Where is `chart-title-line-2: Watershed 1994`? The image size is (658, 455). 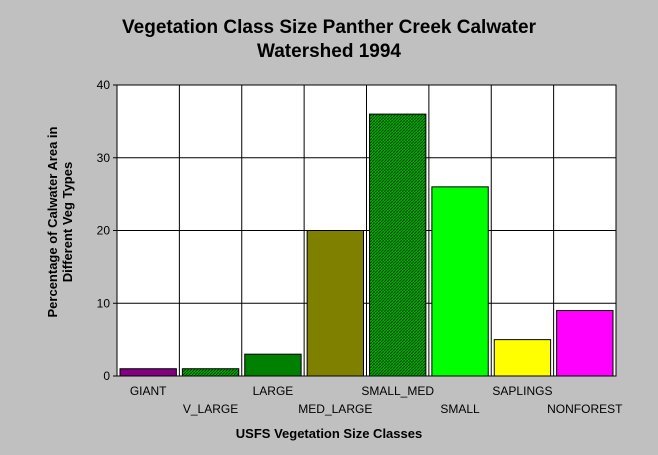 chart-title-line-2: Watershed 1994 is located at coordinates (329, 51).